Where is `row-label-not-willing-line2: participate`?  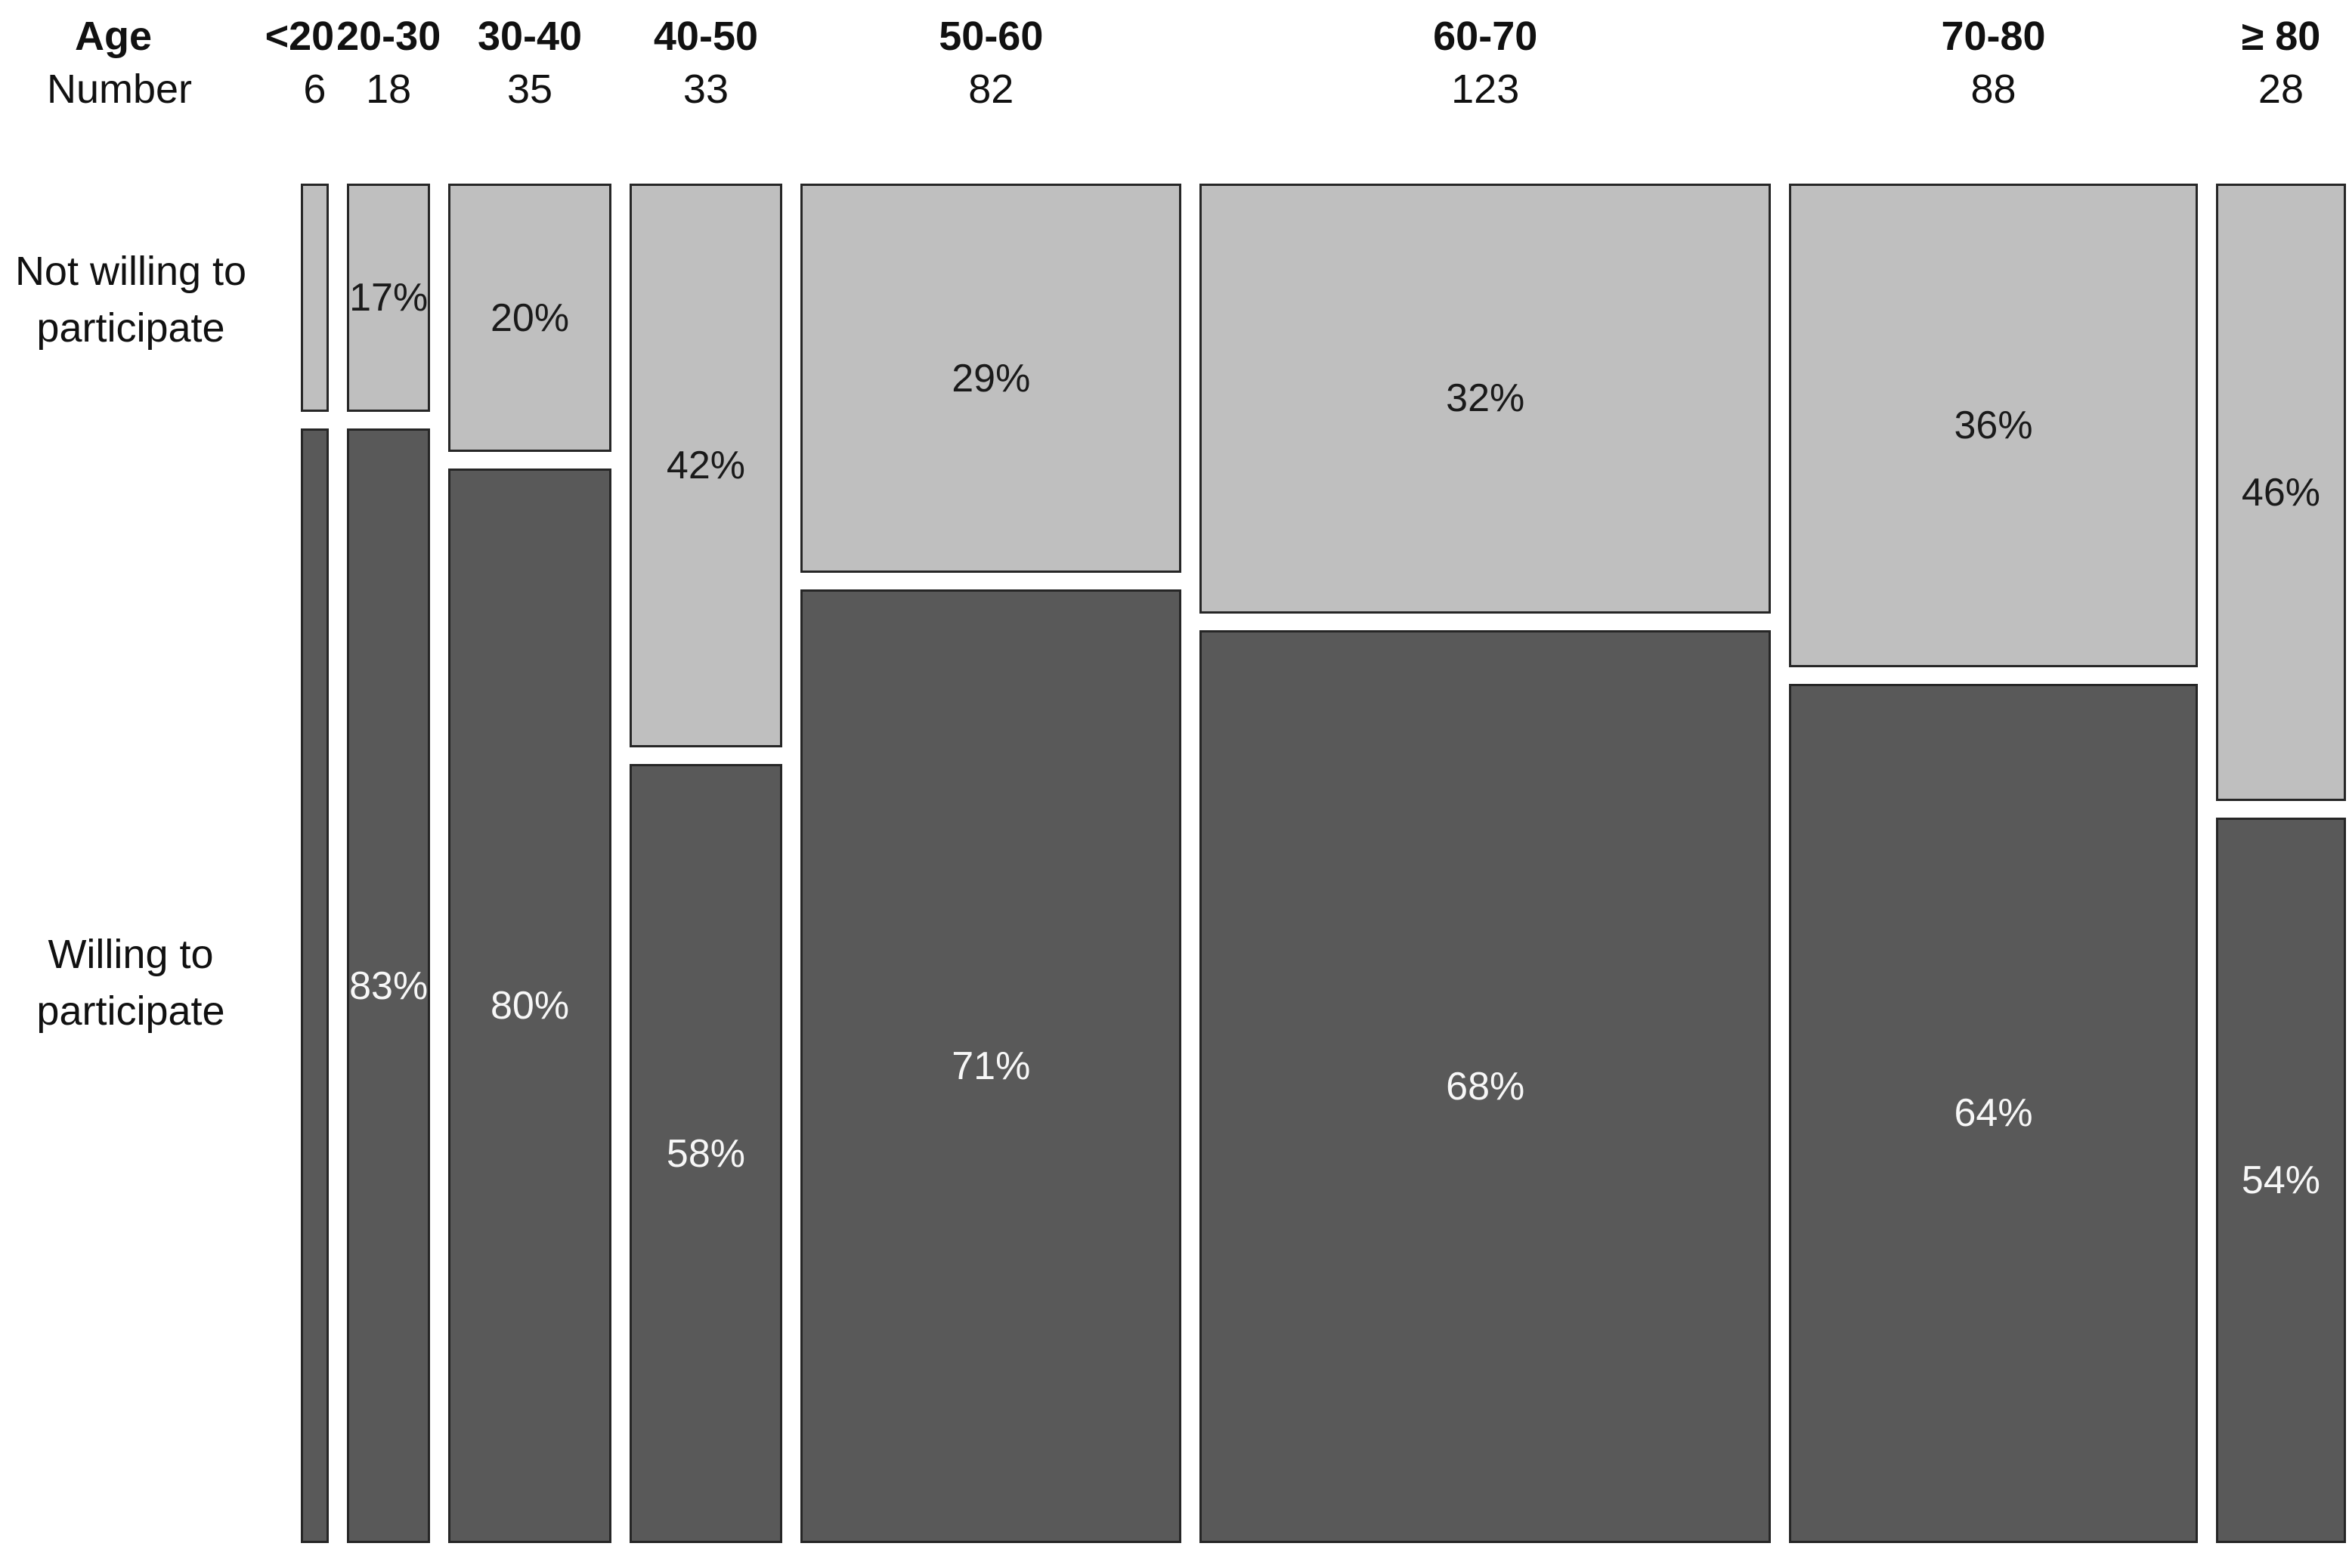
row-label-not-willing-line2: participate is located at coordinates (130, 328).